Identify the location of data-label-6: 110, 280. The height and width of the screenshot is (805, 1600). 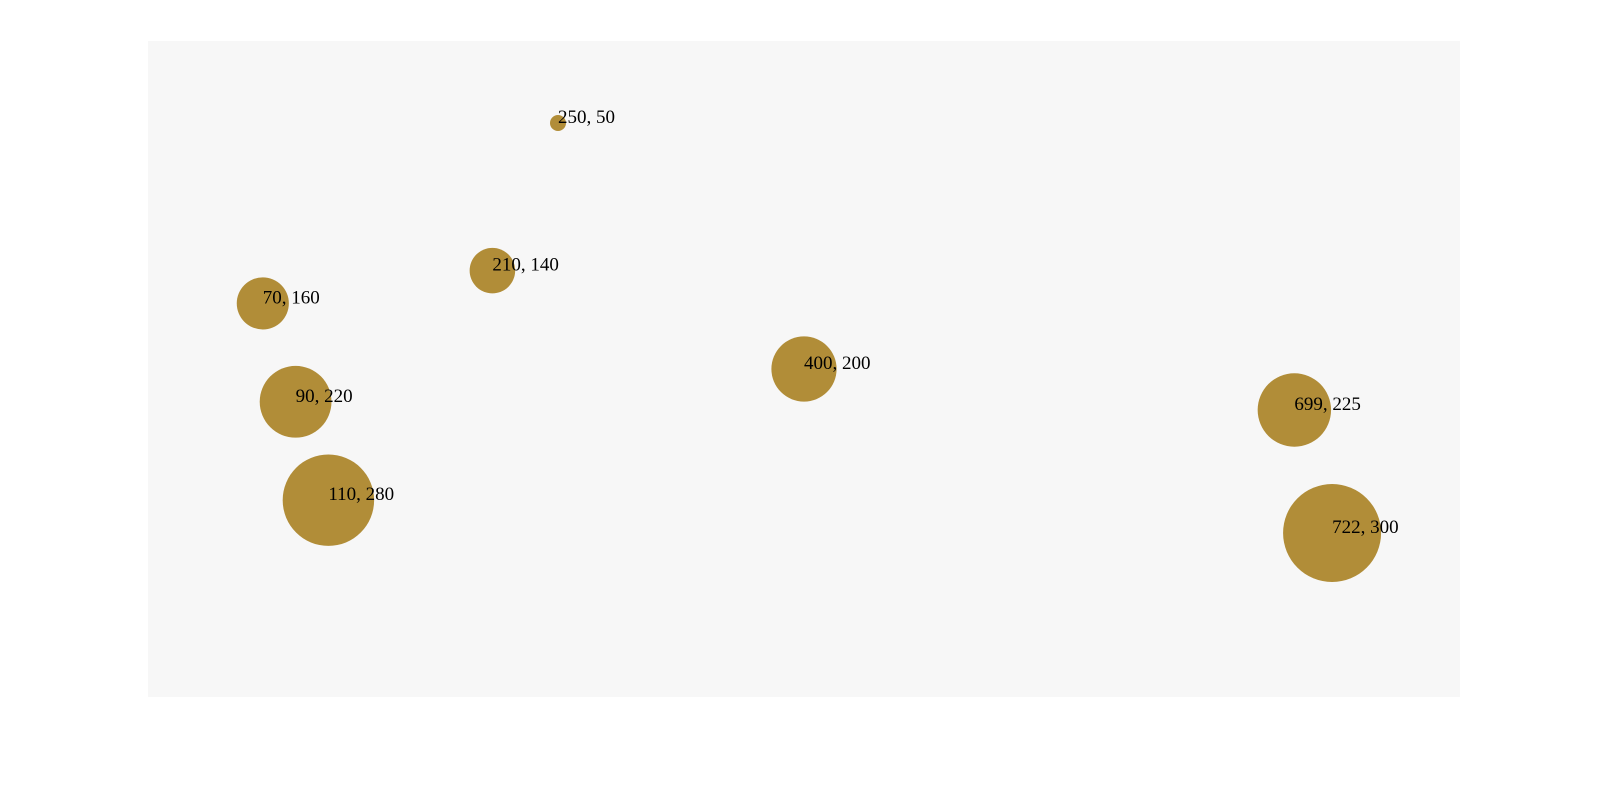
(361, 494).